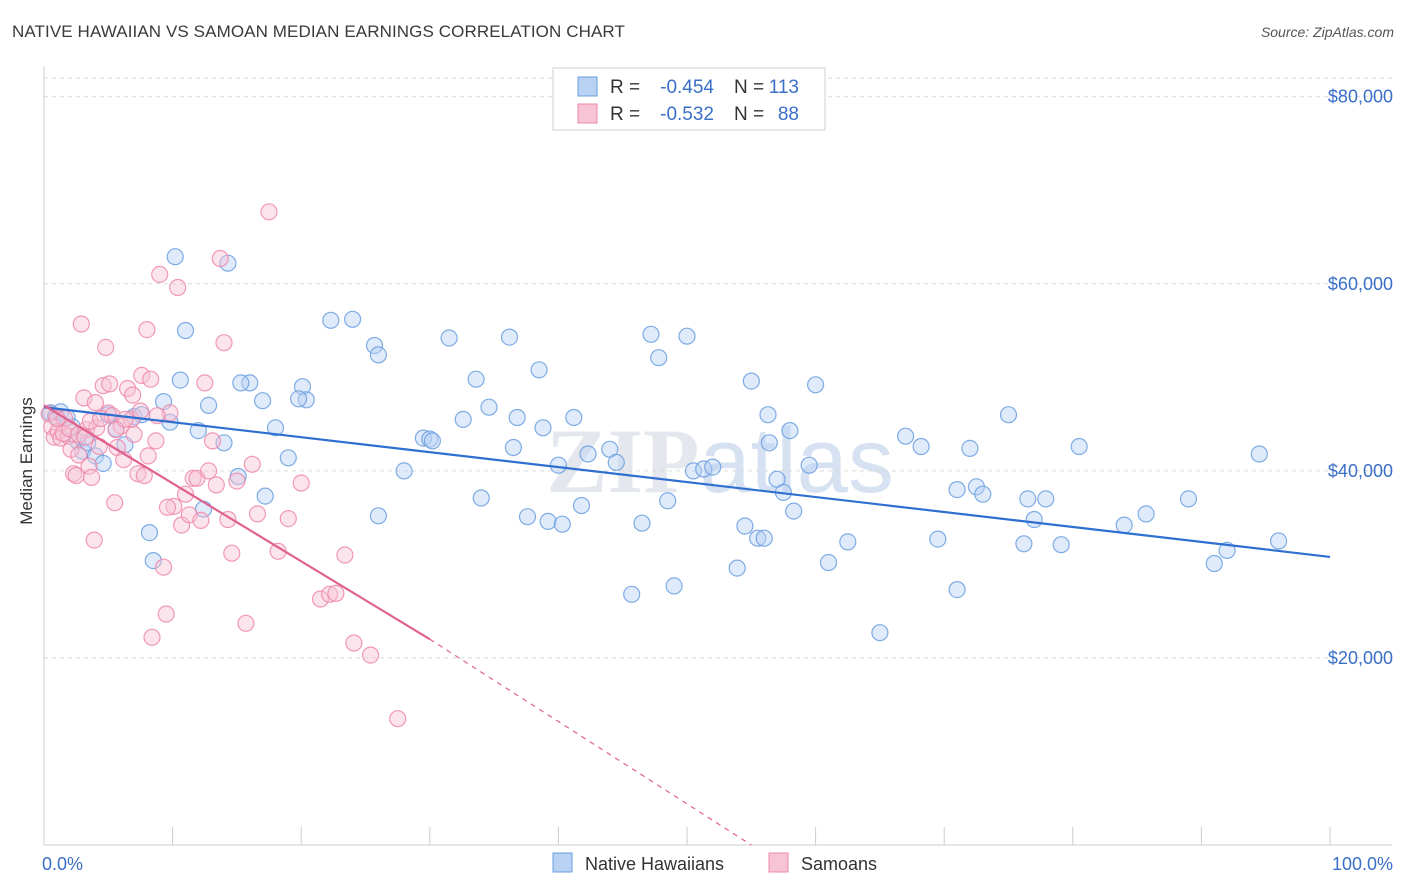 This screenshot has width=1406, height=892. Describe the element at coordinates (1360, 658) in the screenshot. I see `y-tick-label: $20,000` at that location.